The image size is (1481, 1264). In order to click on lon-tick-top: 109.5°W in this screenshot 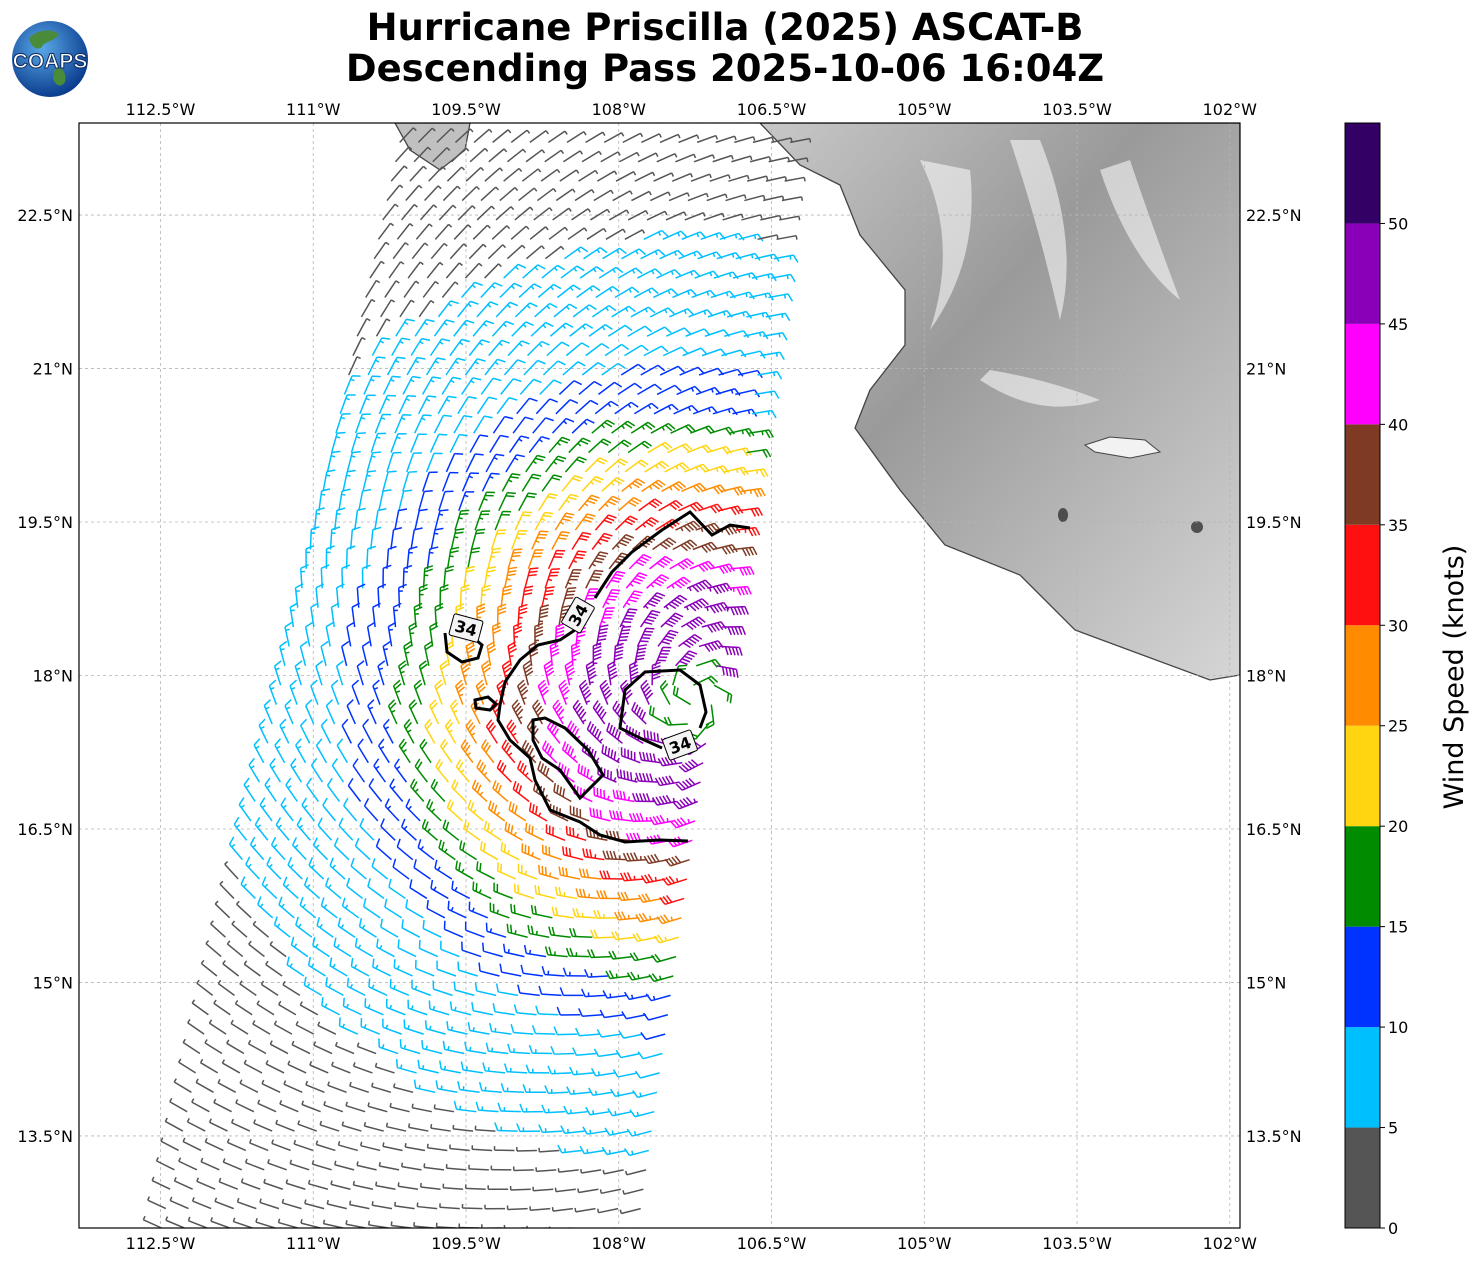, I will do `click(466, 109)`.